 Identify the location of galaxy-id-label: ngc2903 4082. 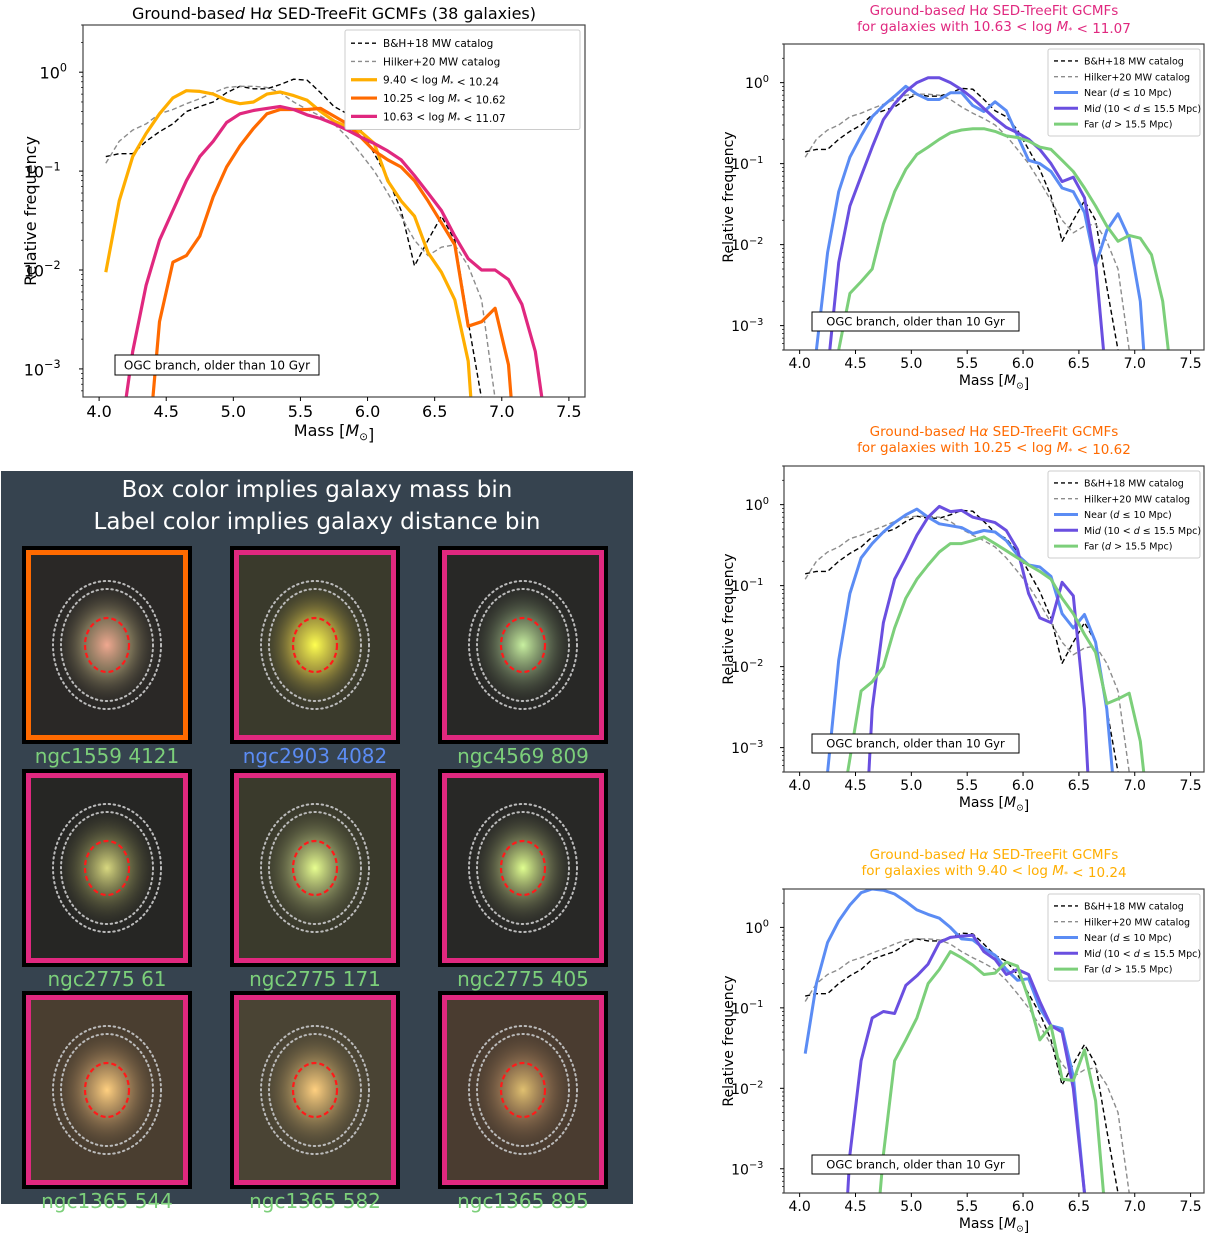
(315, 756).